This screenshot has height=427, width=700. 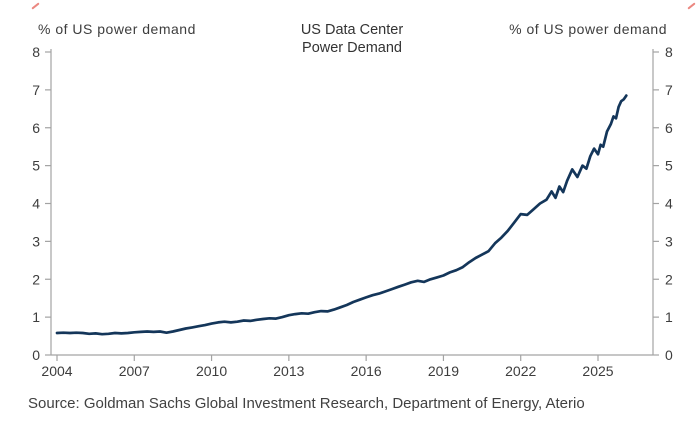 What do you see at coordinates (36, 204) in the screenshot?
I see `y-tick-label-left: 4` at bounding box center [36, 204].